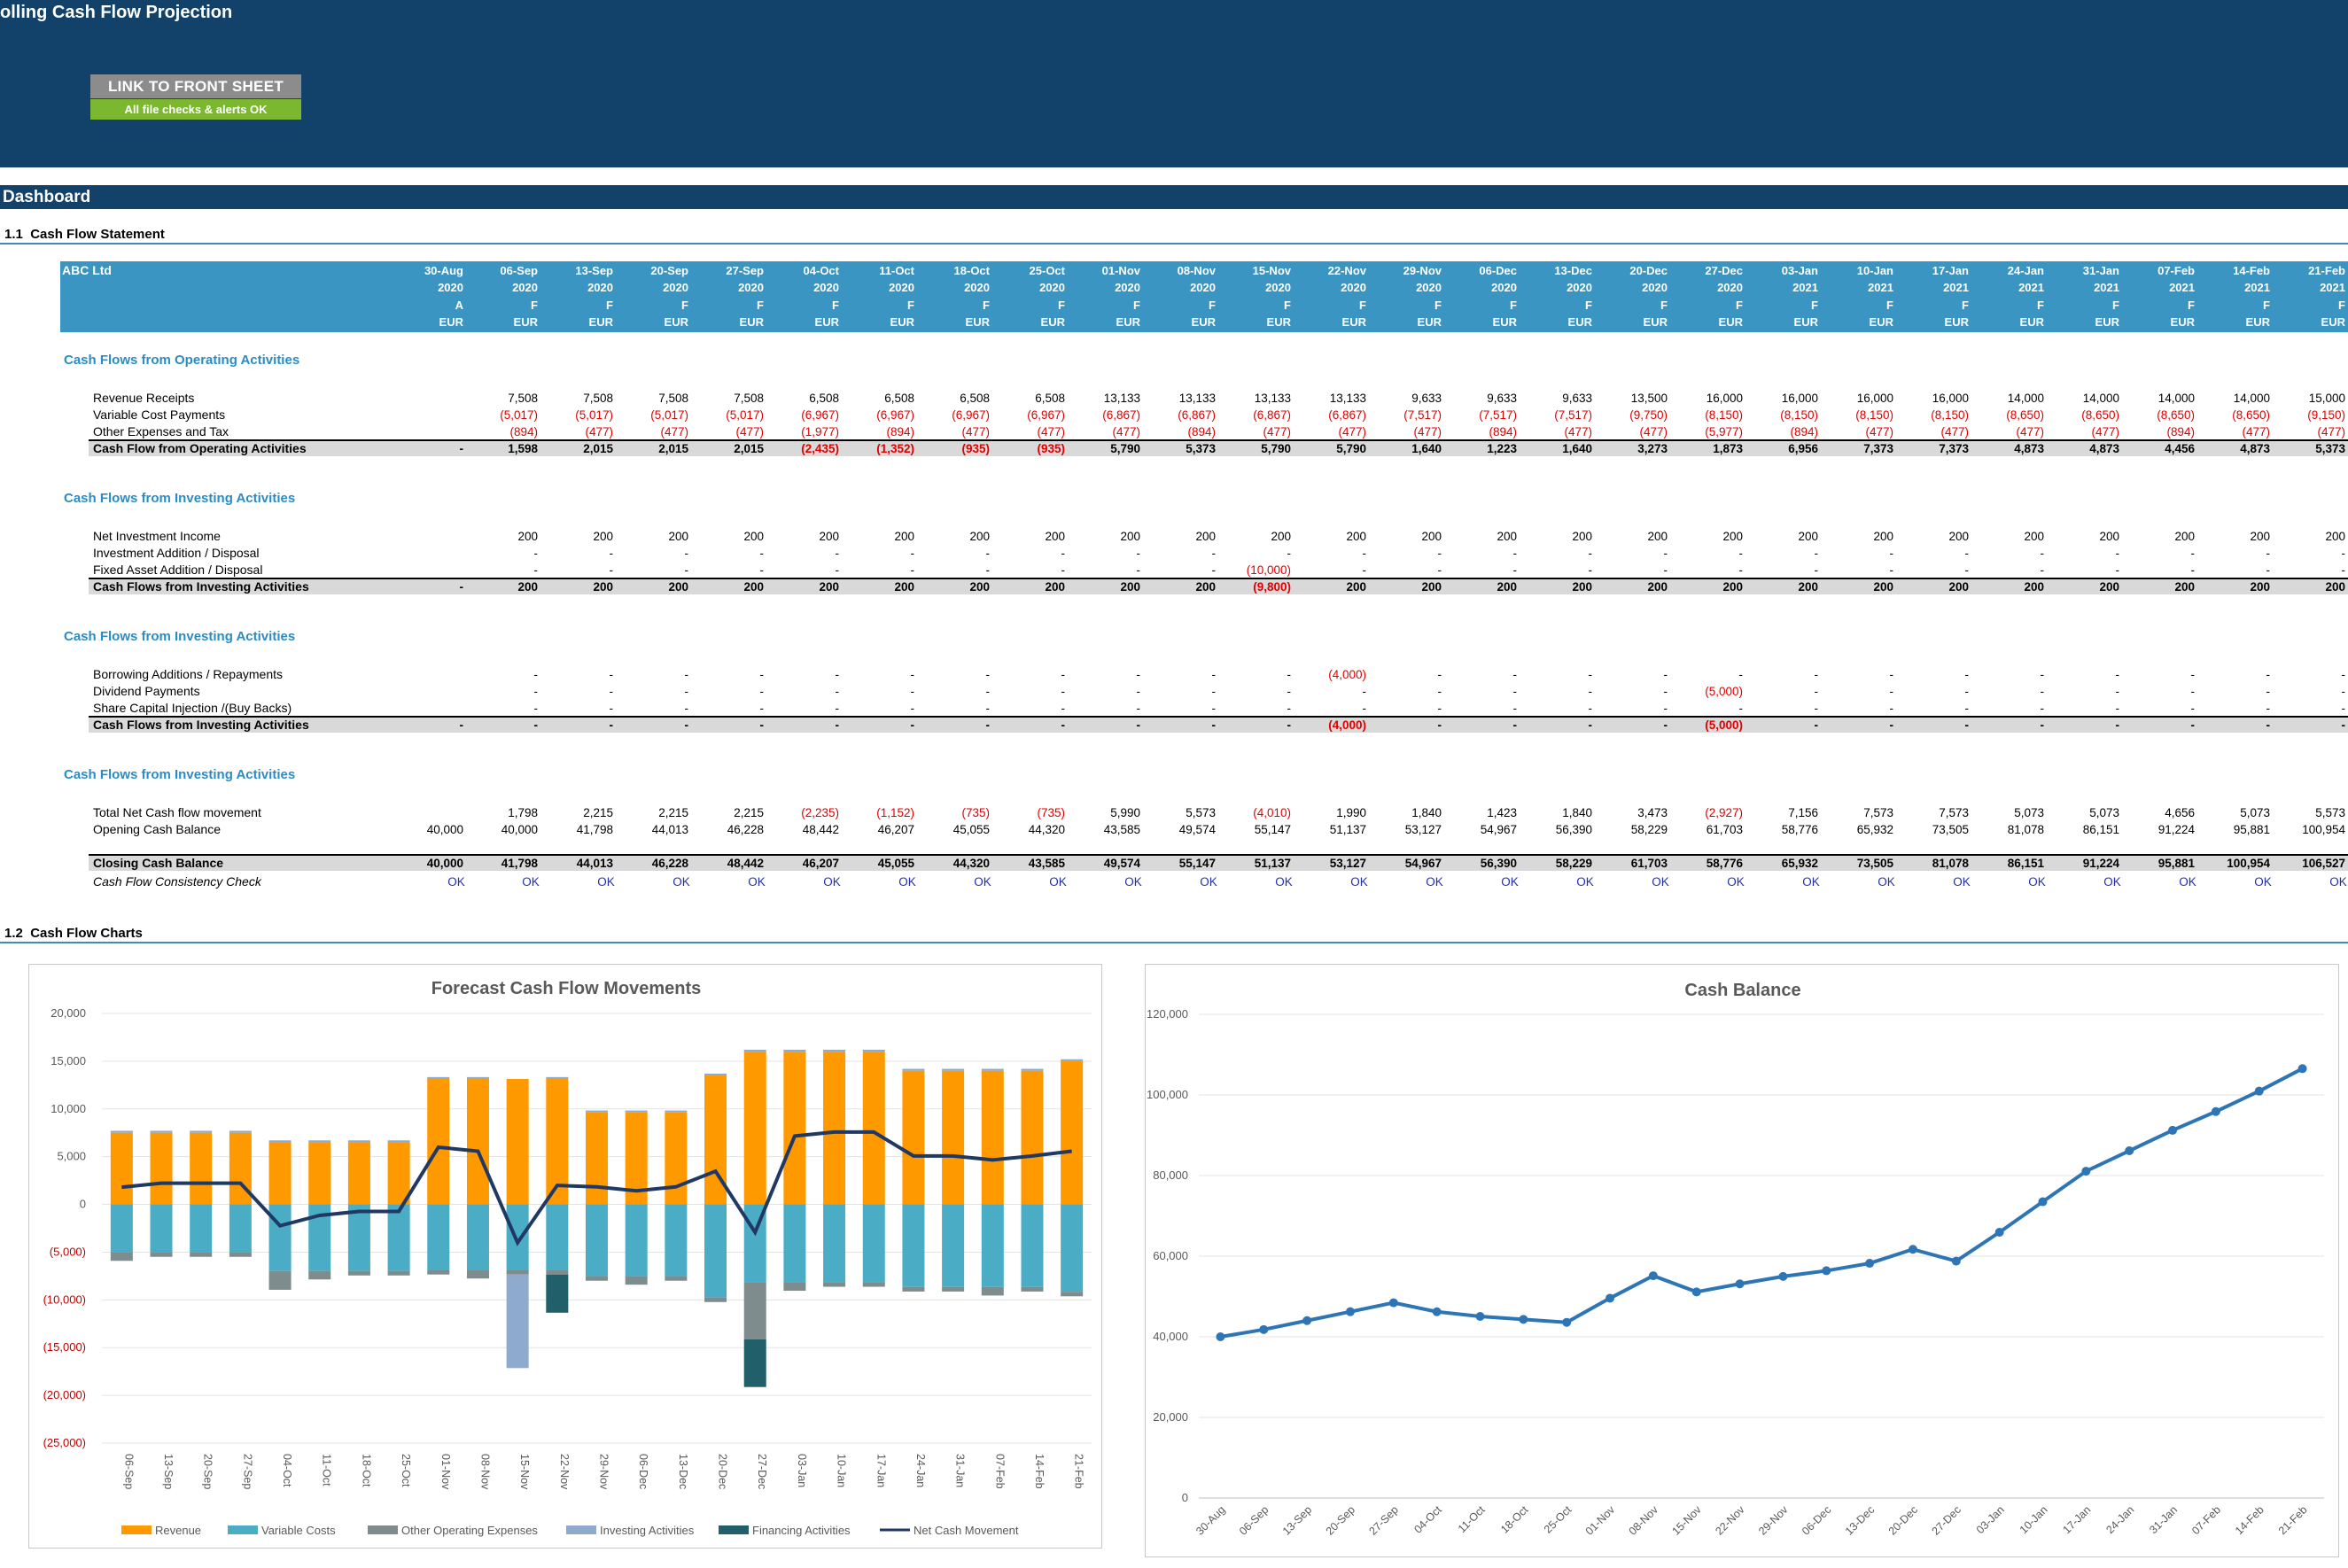 This screenshot has height=1568, width=2348. What do you see at coordinates (1874, 398) in the screenshot?
I see `table-cell: 16,000` at bounding box center [1874, 398].